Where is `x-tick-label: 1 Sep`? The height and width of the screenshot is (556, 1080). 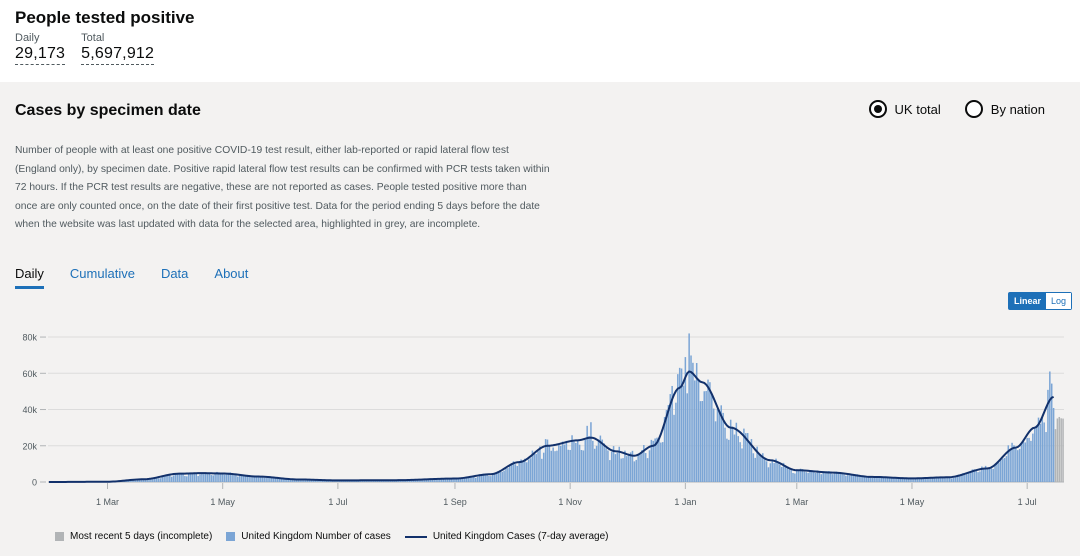 x-tick-label: 1 Sep is located at coordinates (455, 502).